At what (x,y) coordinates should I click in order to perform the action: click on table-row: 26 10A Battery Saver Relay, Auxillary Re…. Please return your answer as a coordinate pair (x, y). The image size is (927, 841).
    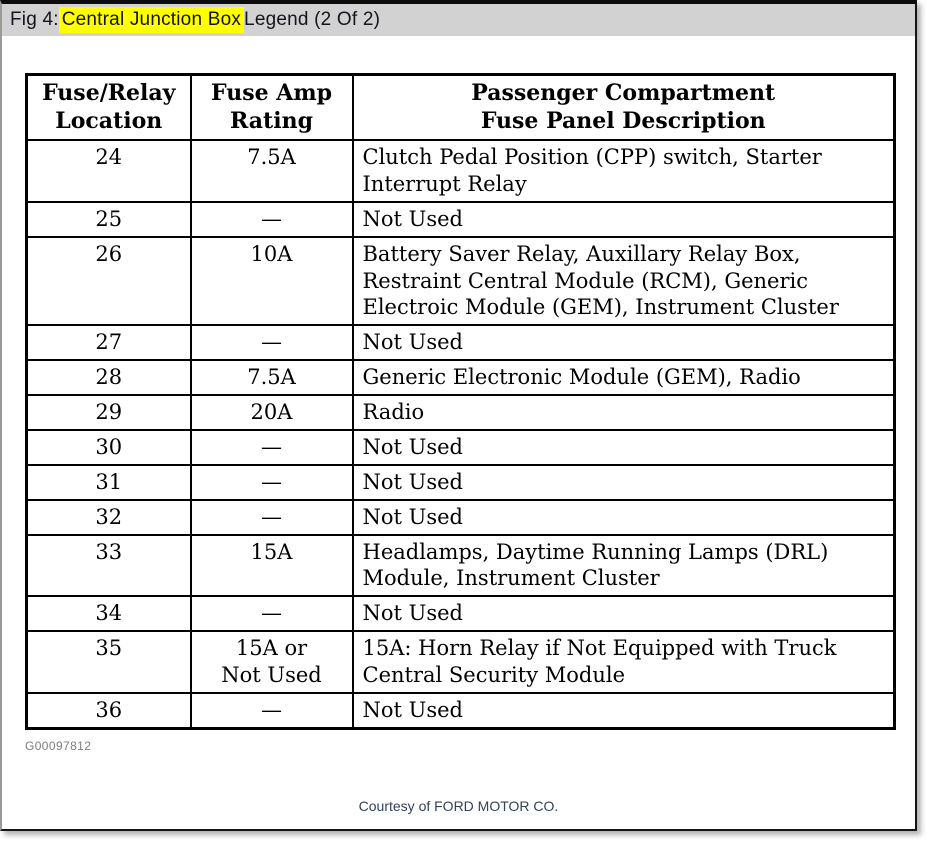
    Looking at the image, I should click on (460, 281).